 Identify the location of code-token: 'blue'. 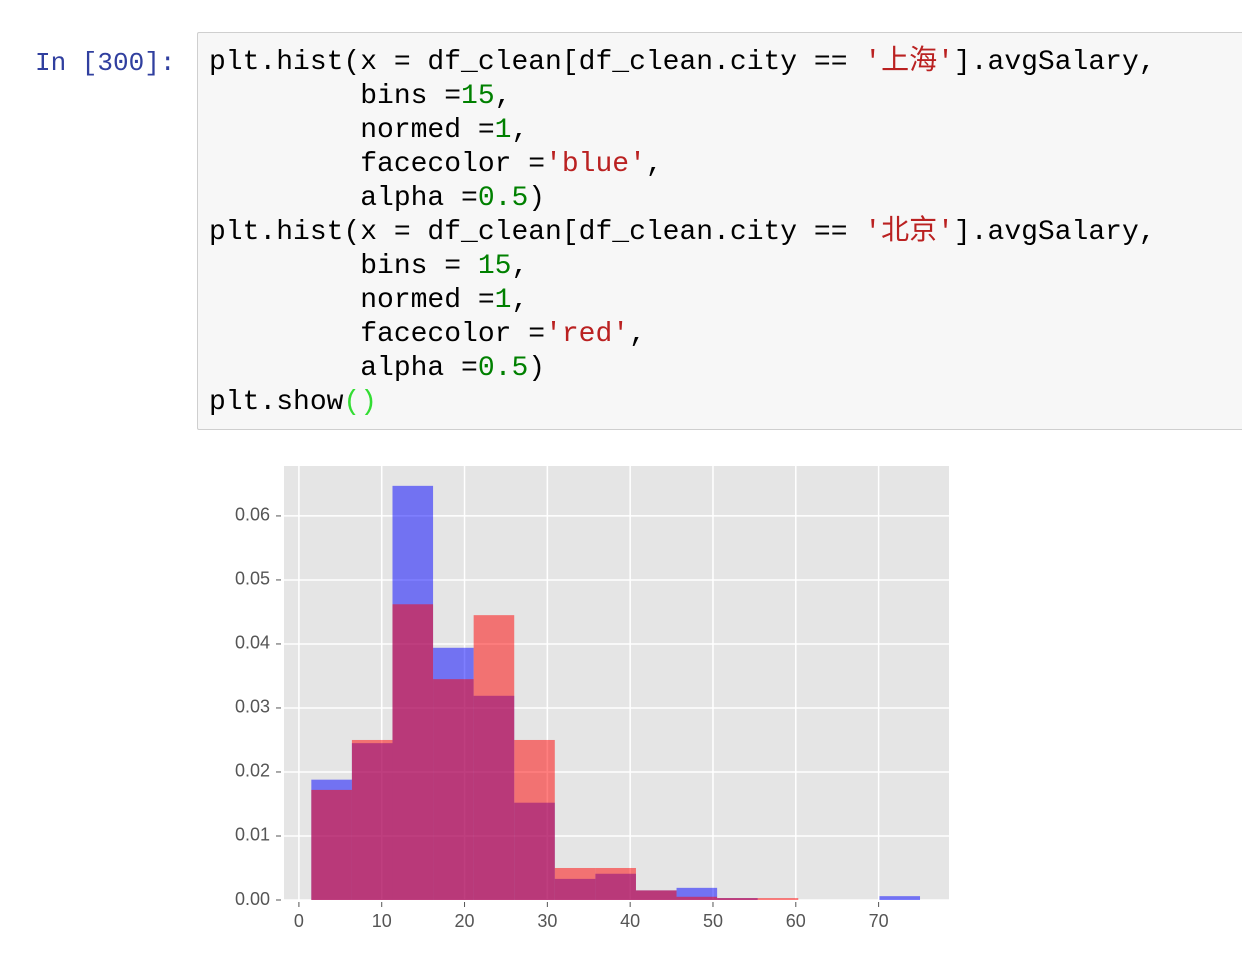
(595, 164).